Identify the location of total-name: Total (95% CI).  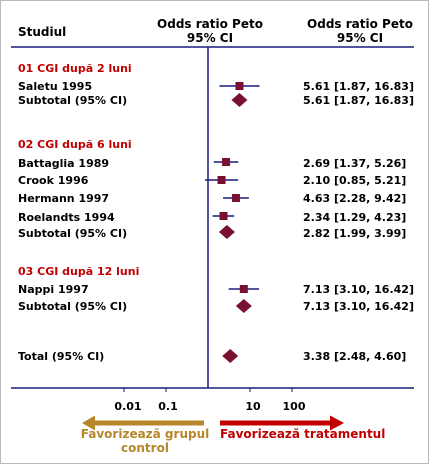
(61, 356).